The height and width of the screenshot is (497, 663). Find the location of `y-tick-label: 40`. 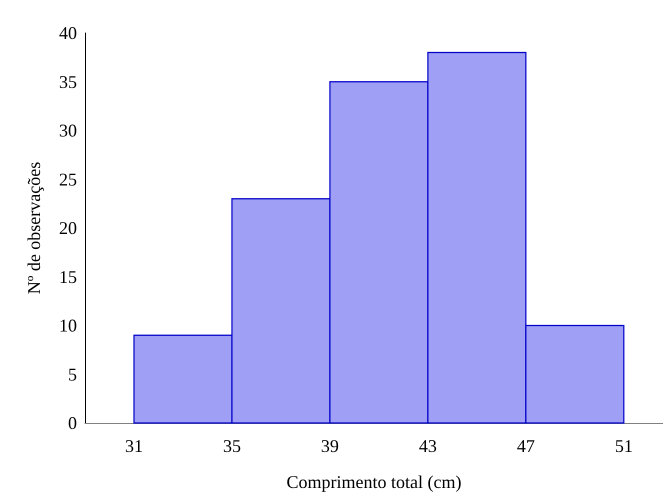

y-tick-label: 40 is located at coordinates (68, 33).